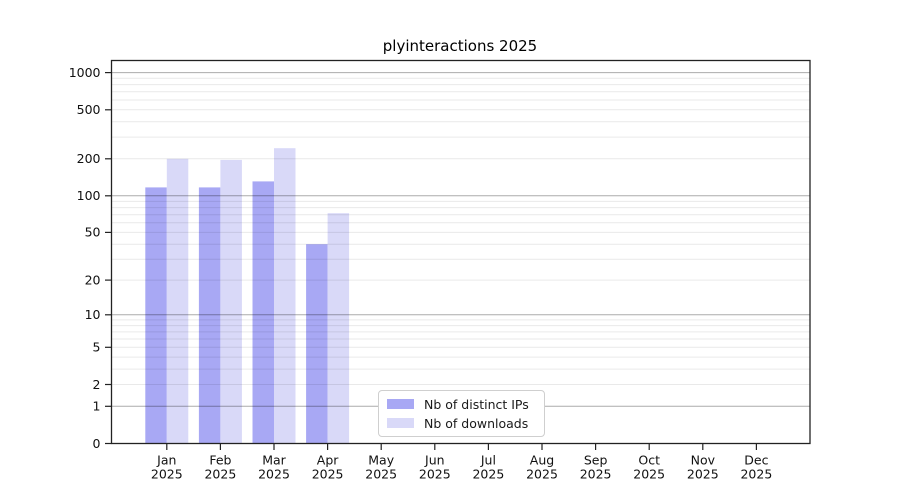 This screenshot has width=900, height=500. I want to click on x-tick-label-year-jun: 2025, so click(435, 474).